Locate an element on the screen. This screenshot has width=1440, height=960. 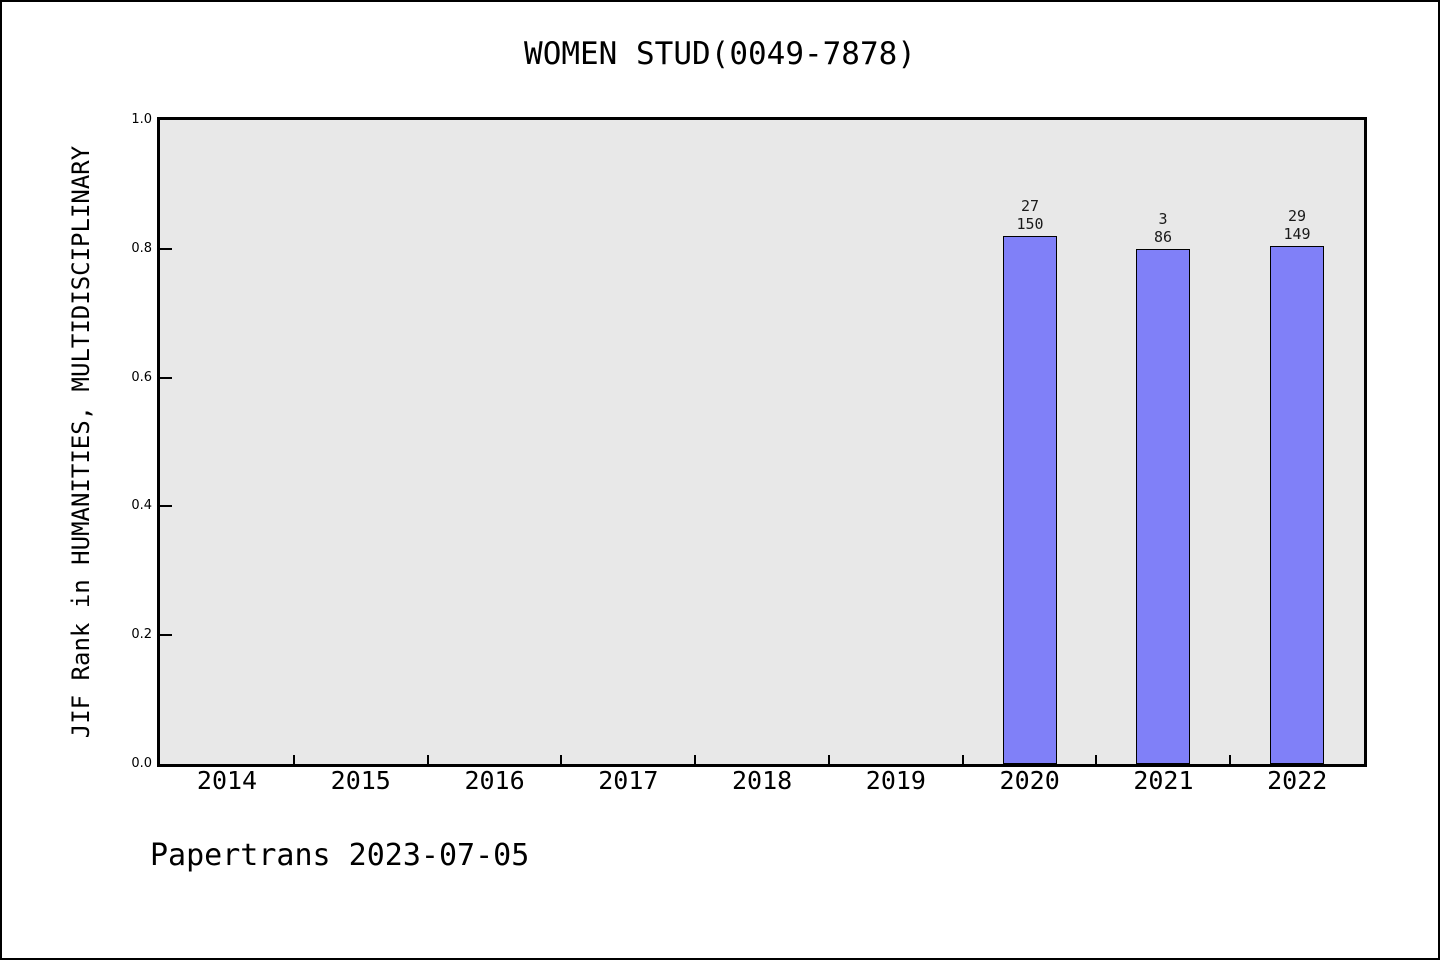
bar-2021 is located at coordinates (1163, 506).